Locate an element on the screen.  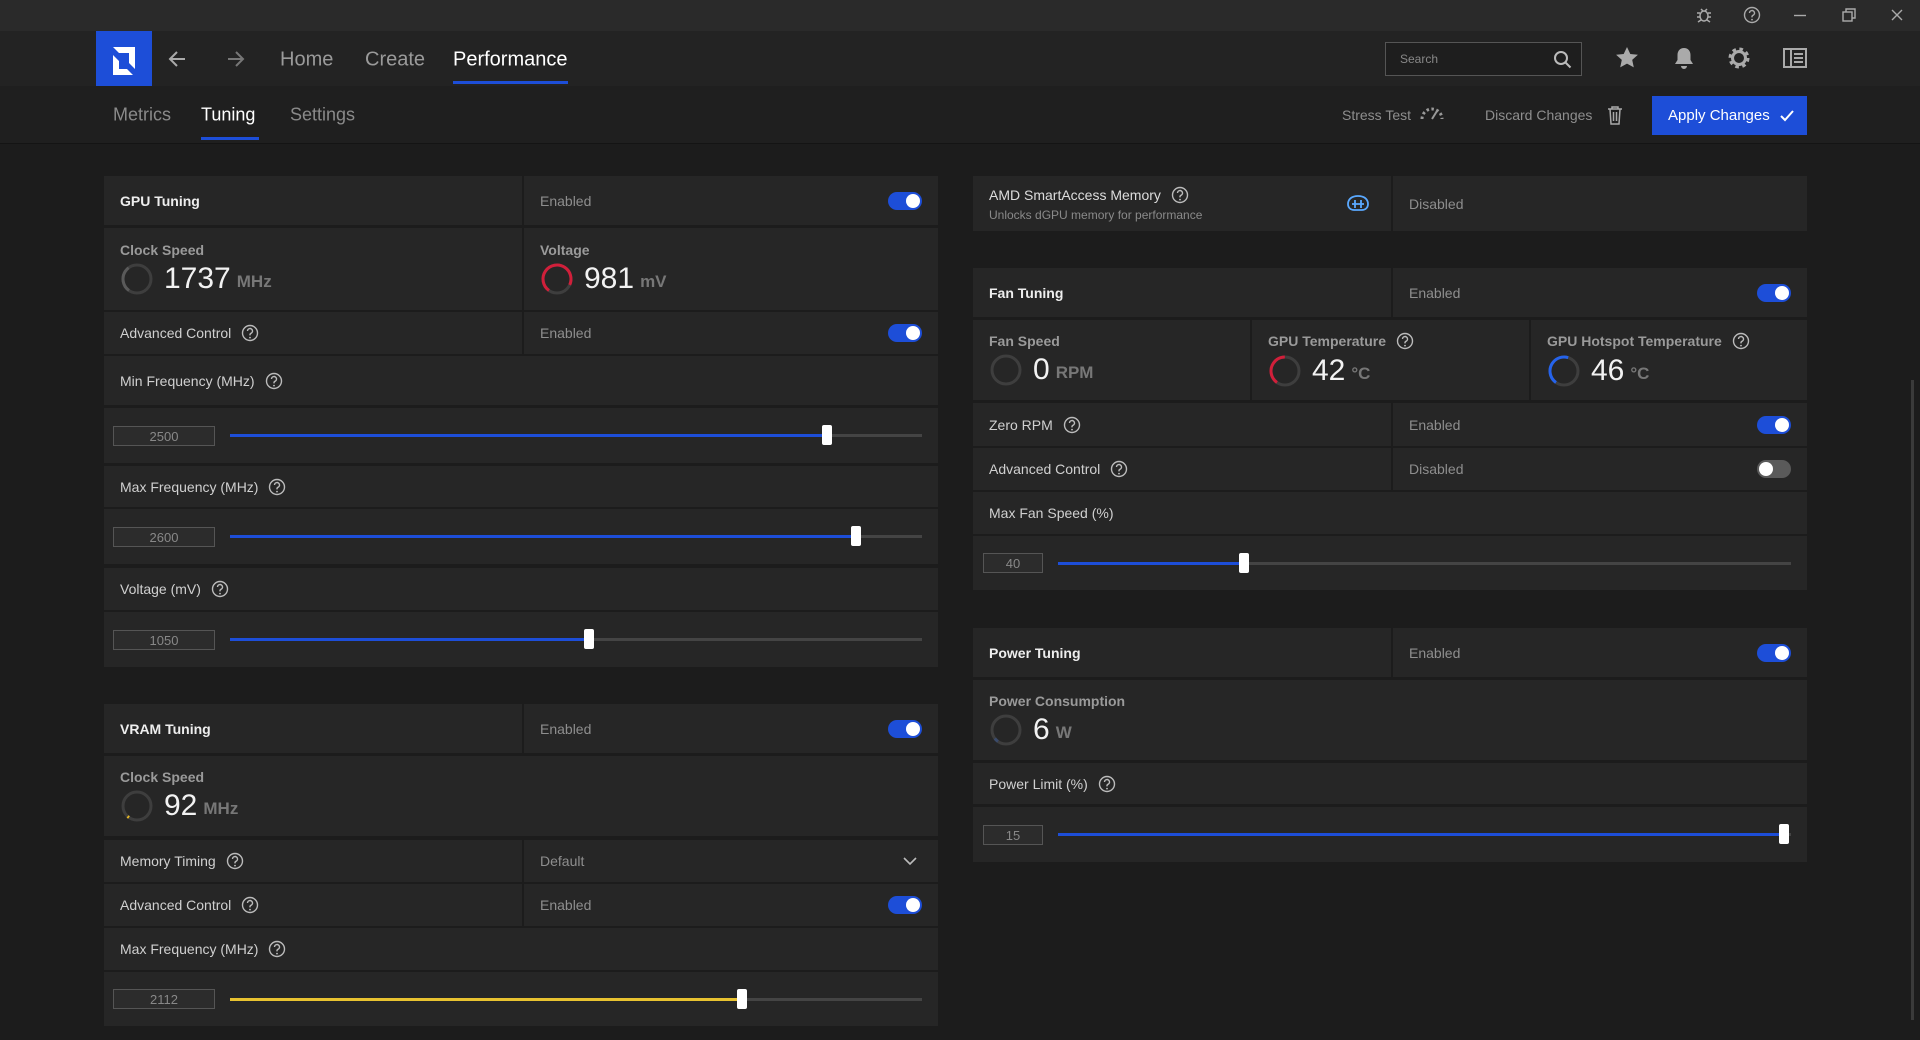
apply-changes-label: Apply Changes is located at coordinates (1719, 115).